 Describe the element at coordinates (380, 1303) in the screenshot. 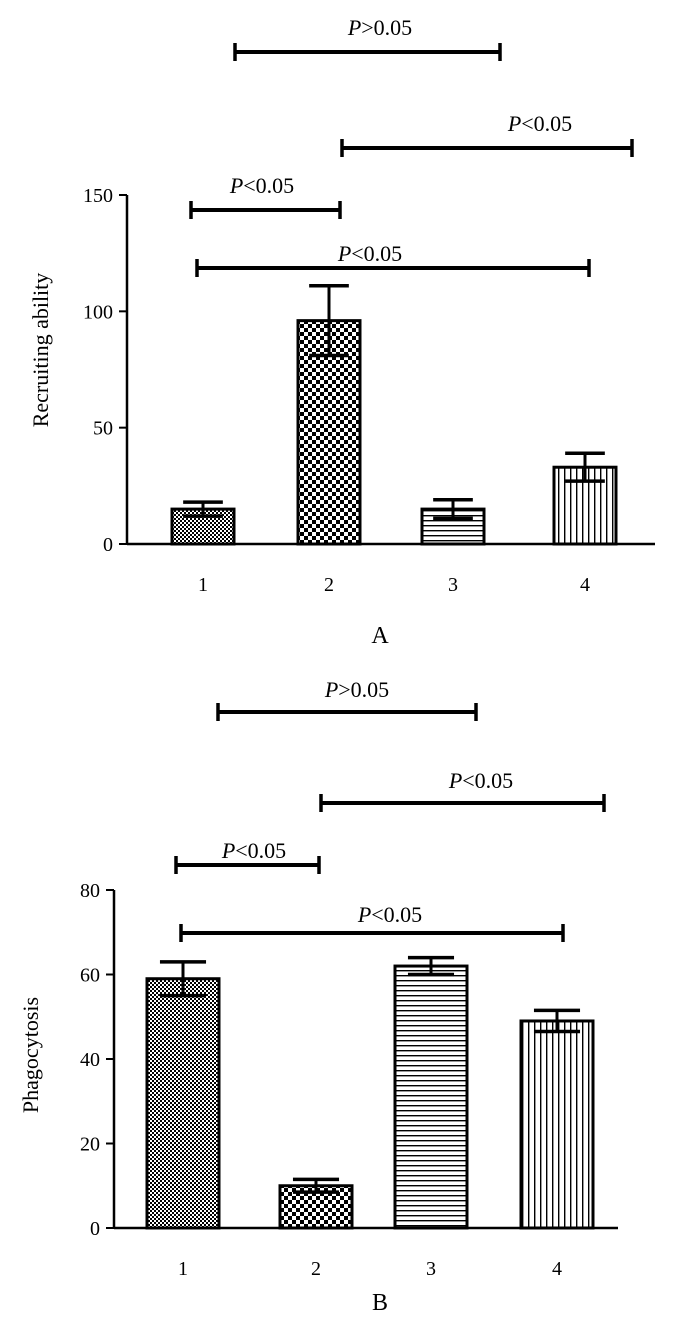

I see `panel-label-b: B` at that location.